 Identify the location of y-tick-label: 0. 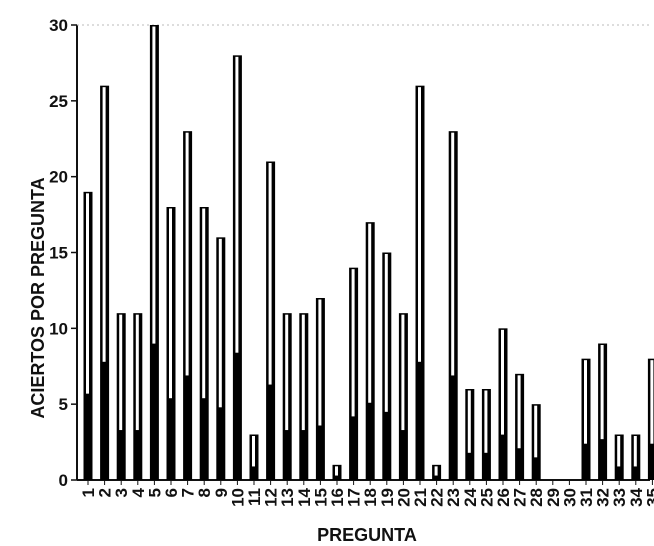
(63, 480).